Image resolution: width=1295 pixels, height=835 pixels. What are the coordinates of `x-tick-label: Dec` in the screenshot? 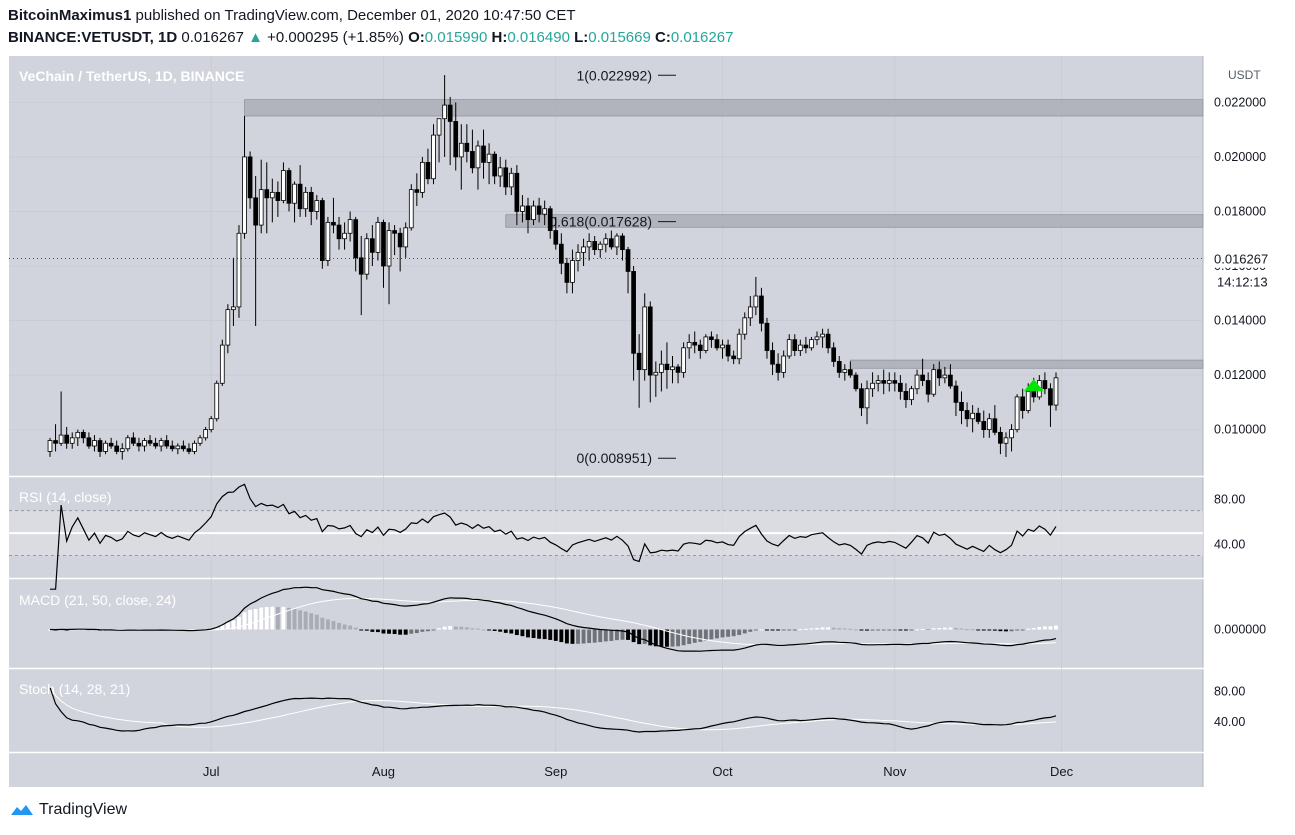 It's located at (1062, 771).